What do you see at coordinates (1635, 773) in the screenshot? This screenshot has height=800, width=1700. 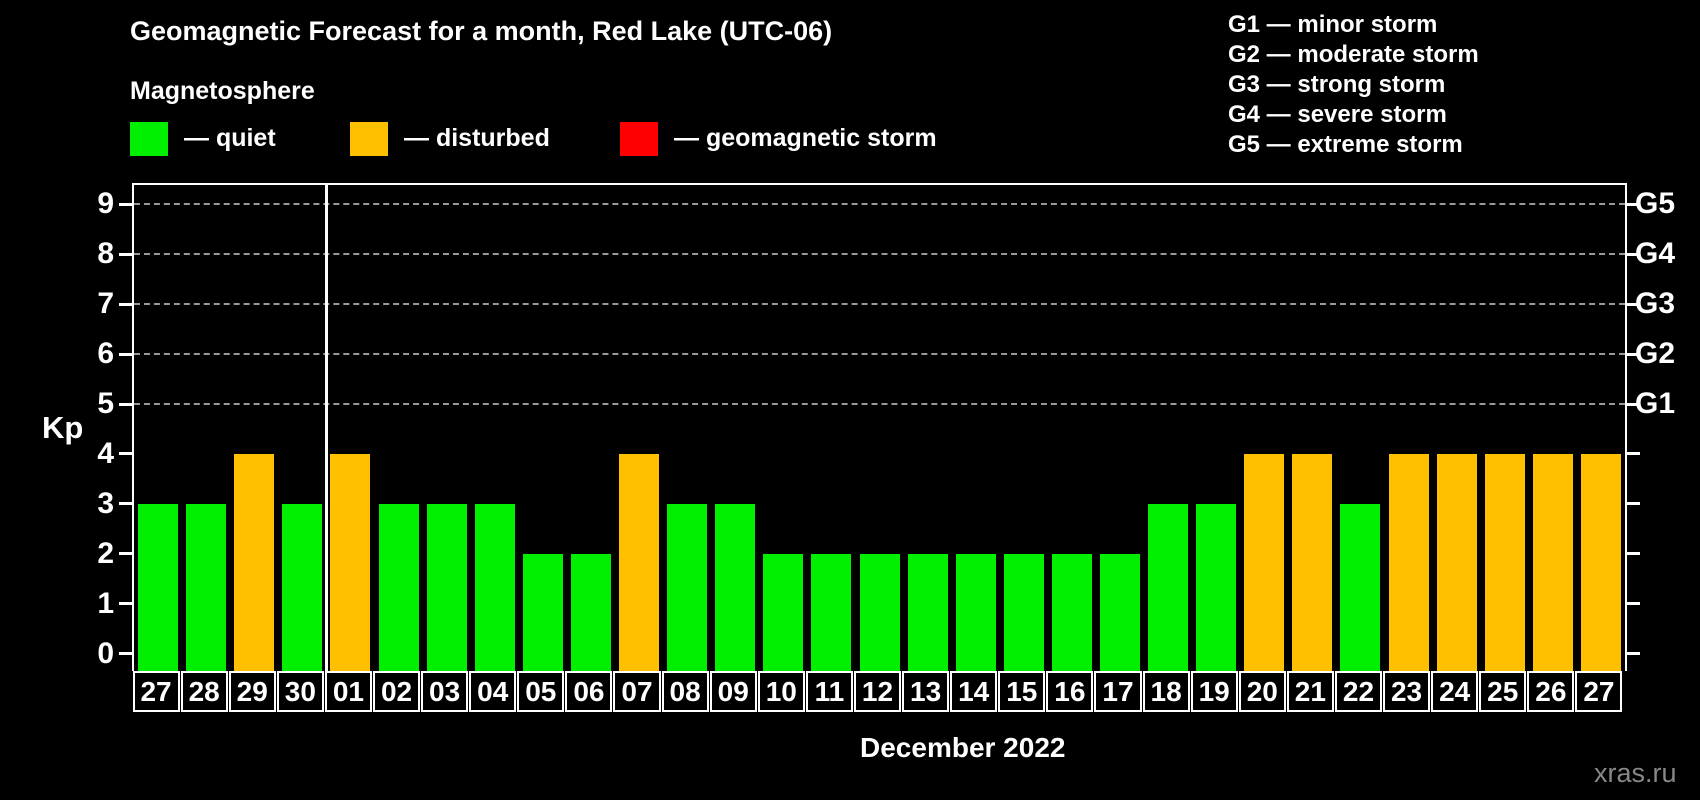 I see `watermark: xras.ru` at bounding box center [1635, 773].